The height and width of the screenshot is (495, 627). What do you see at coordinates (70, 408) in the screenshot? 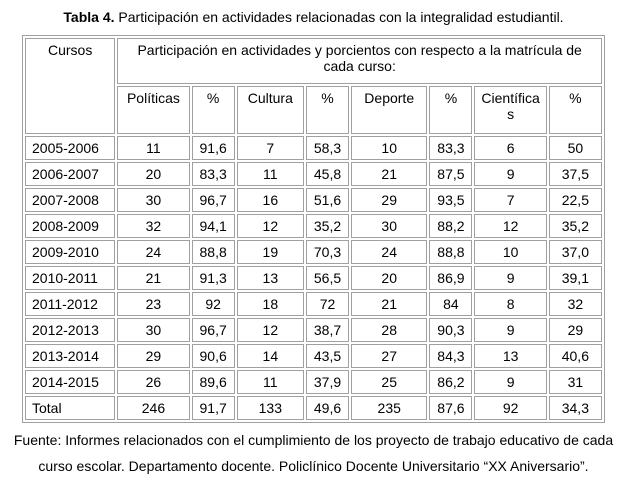
I see `row-header-curso: Total` at bounding box center [70, 408].